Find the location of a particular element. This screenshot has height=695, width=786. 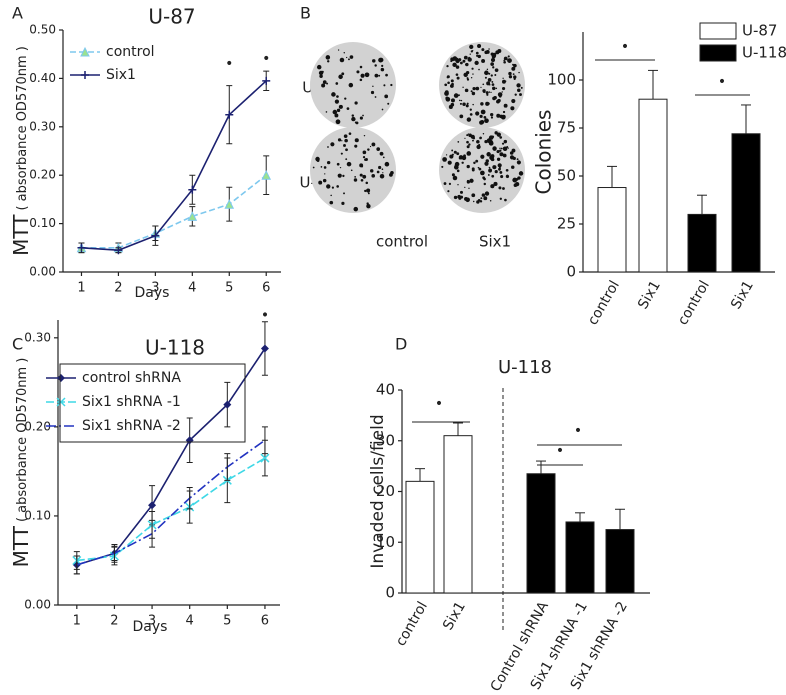

y-tick-label: 0.10 is located at coordinates (42, 223).